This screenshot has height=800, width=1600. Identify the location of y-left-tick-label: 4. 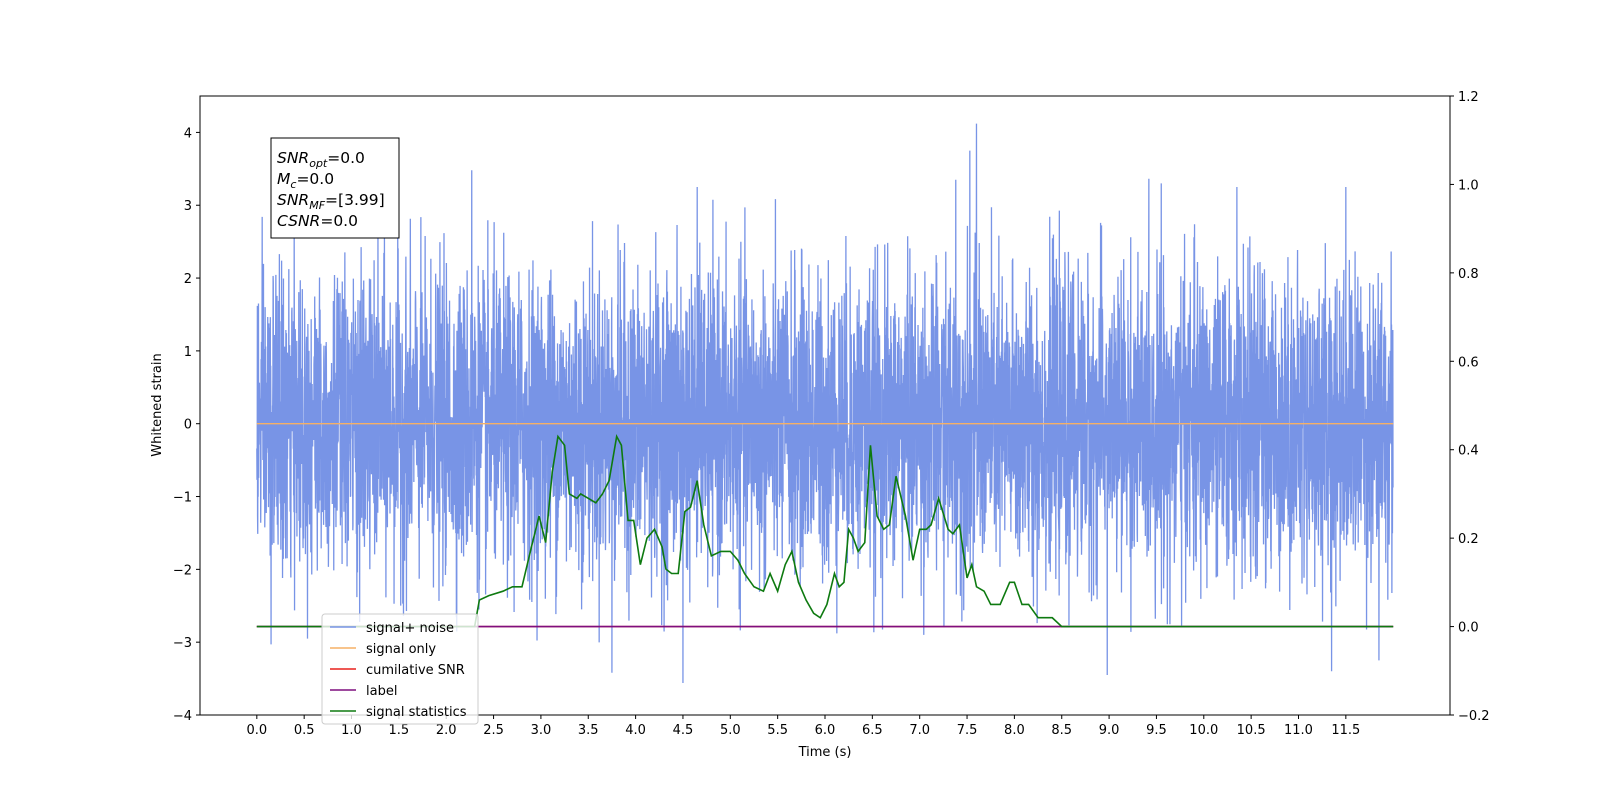
(188, 133).